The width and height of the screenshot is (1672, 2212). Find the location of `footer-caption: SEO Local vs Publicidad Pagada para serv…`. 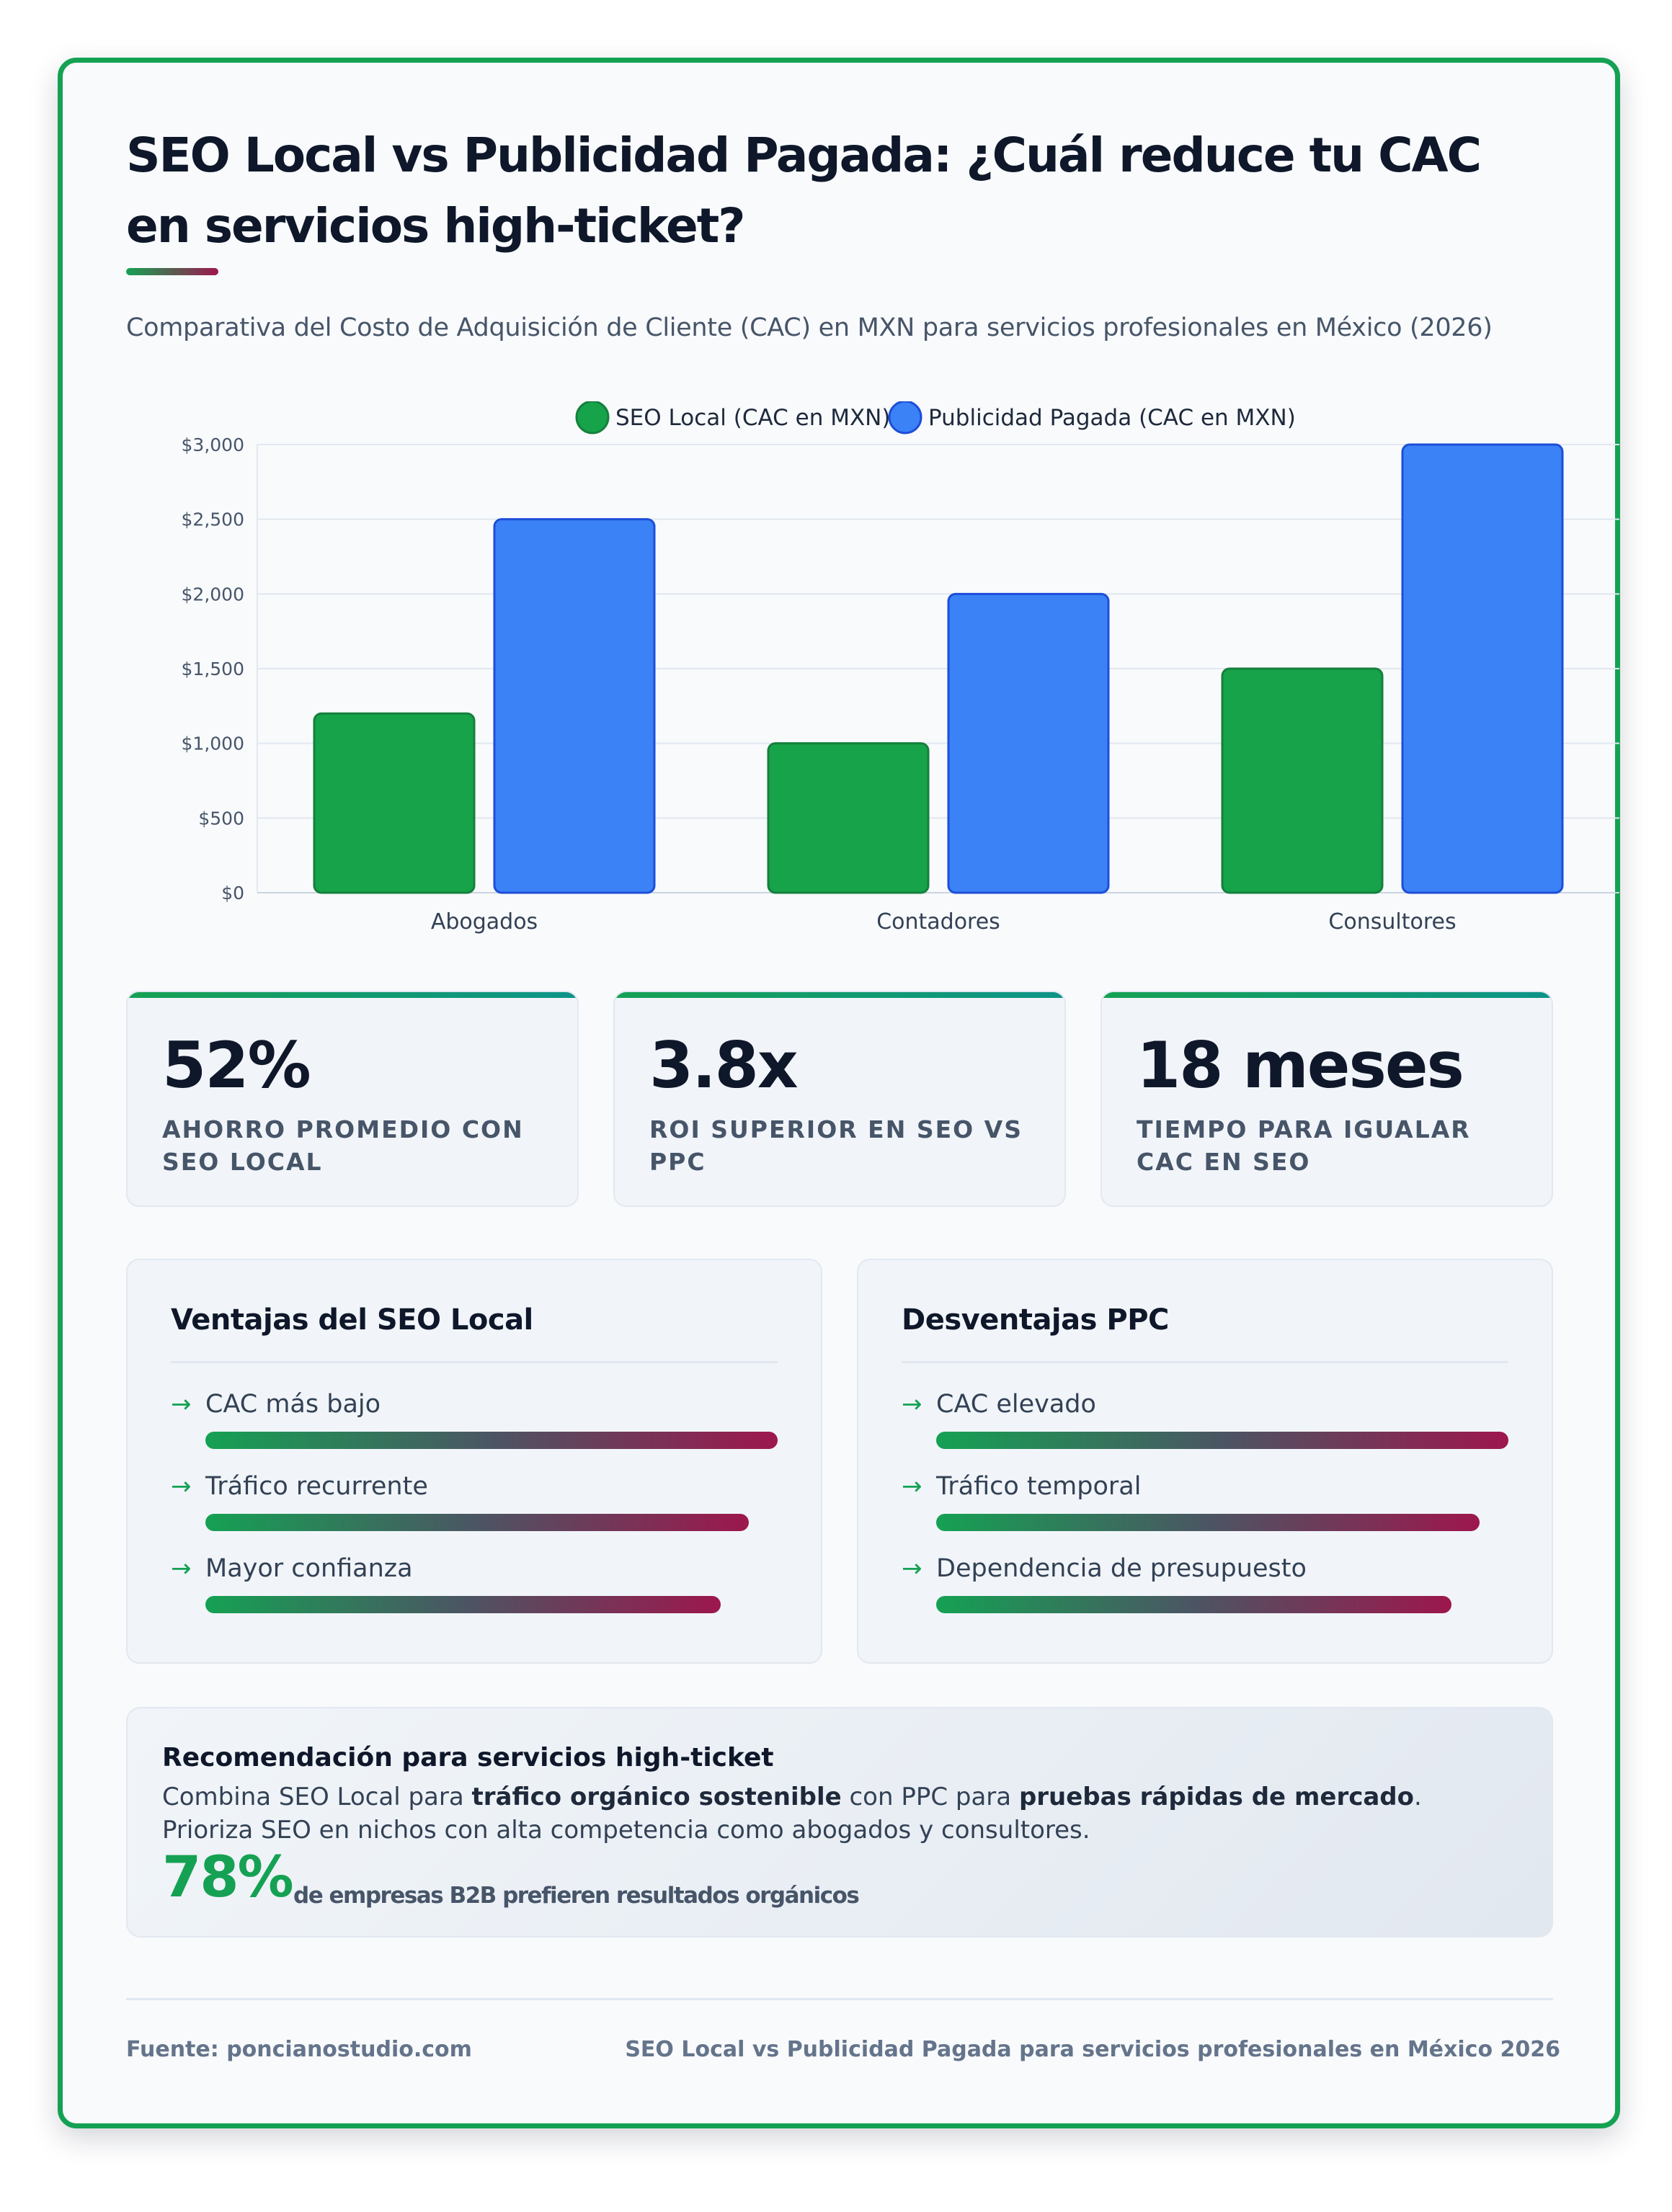

footer-caption: SEO Local vs Publicidad Pagada para serv… is located at coordinates (1092, 2049).